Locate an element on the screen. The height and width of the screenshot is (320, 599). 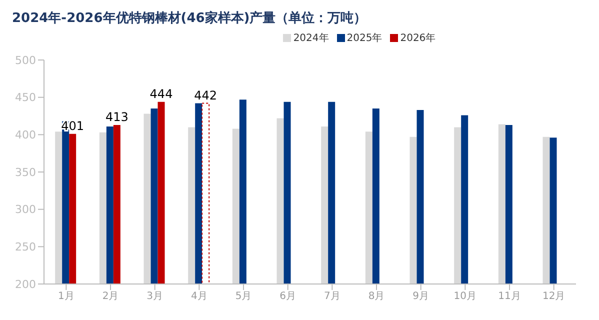
x-tick-label: 5月 is located at coordinates (243, 296).